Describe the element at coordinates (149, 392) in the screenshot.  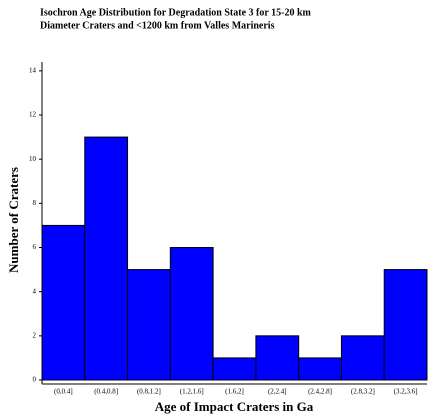
I see `x-tick-label: (0.8,1.2]` at that location.